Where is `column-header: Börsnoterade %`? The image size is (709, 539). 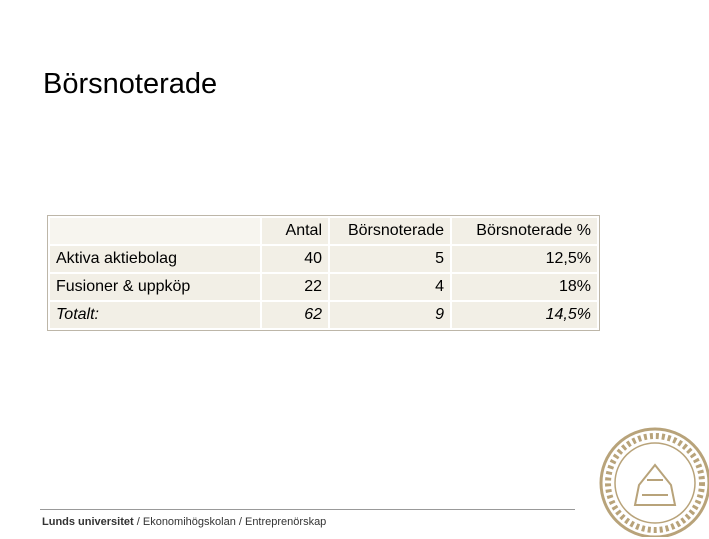
column-header: Börsnoterade % is located at coordinates (524, 231).